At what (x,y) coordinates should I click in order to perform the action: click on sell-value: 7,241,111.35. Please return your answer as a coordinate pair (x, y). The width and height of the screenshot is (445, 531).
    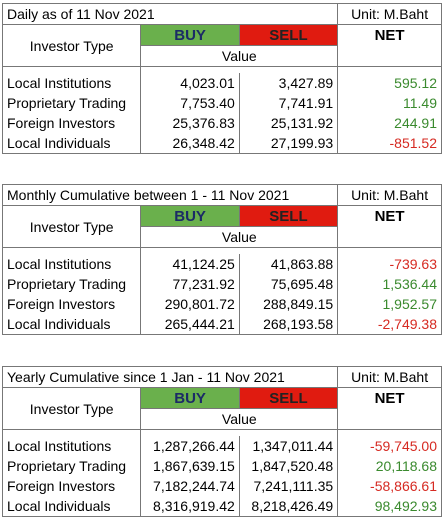
    Looking at the image, I should click on (288, 486).